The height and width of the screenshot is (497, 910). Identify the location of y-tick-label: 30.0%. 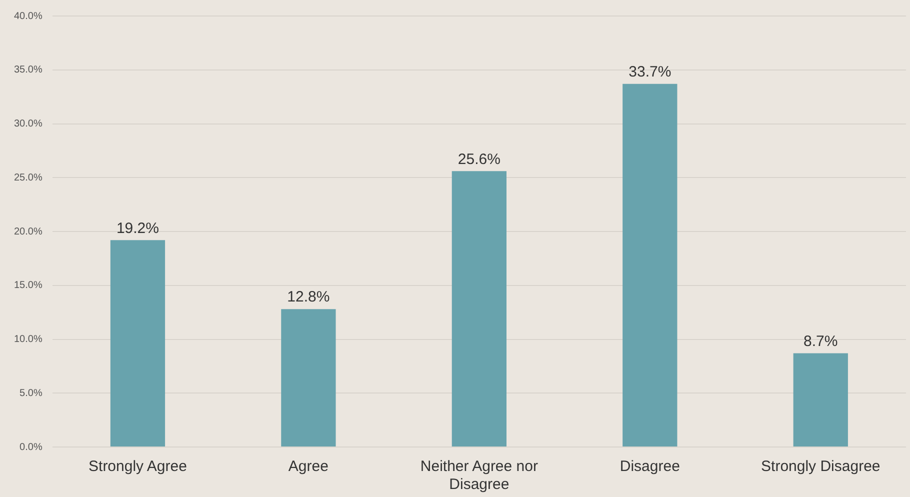
(28, 124).